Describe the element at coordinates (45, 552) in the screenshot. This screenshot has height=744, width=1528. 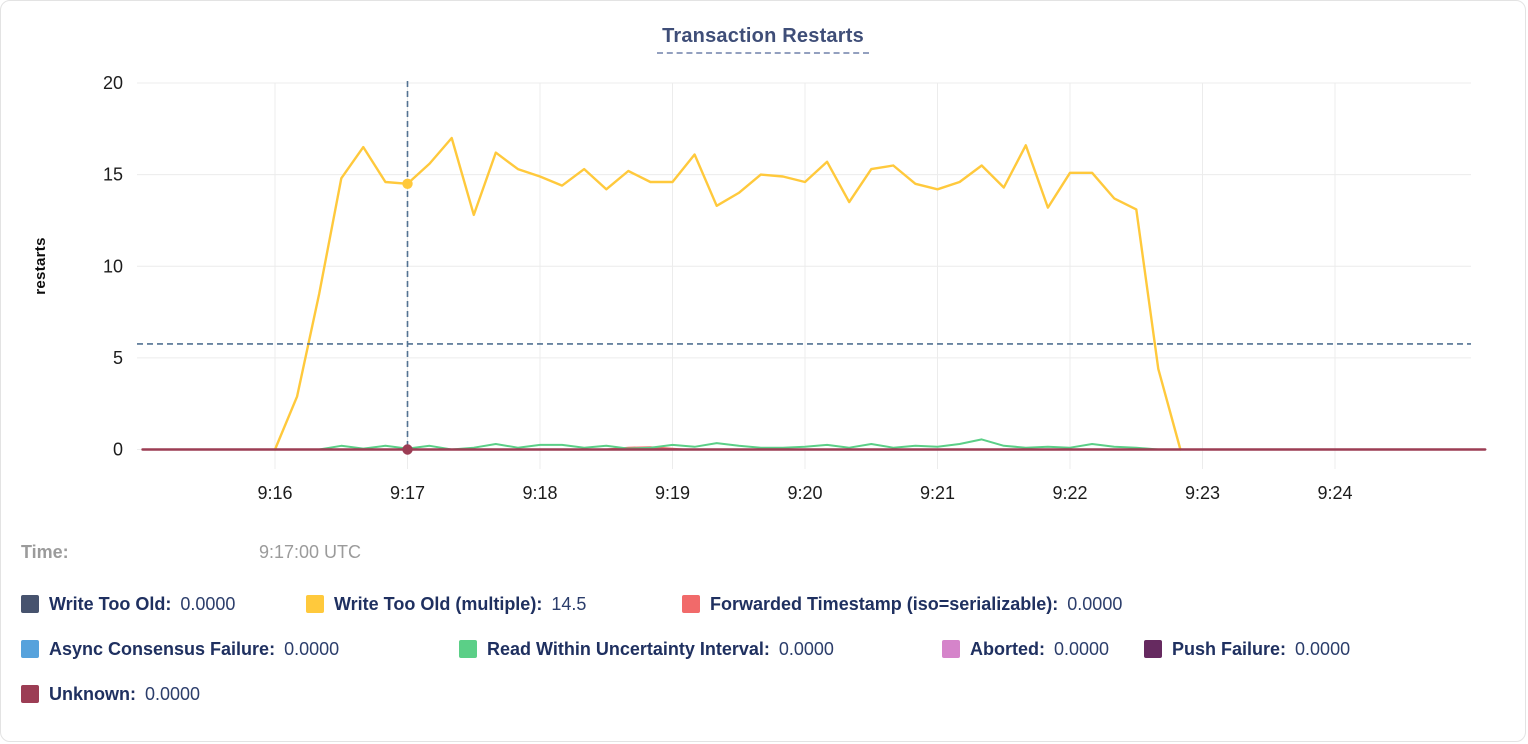
I see `hover-time-label: Time:` at that location.